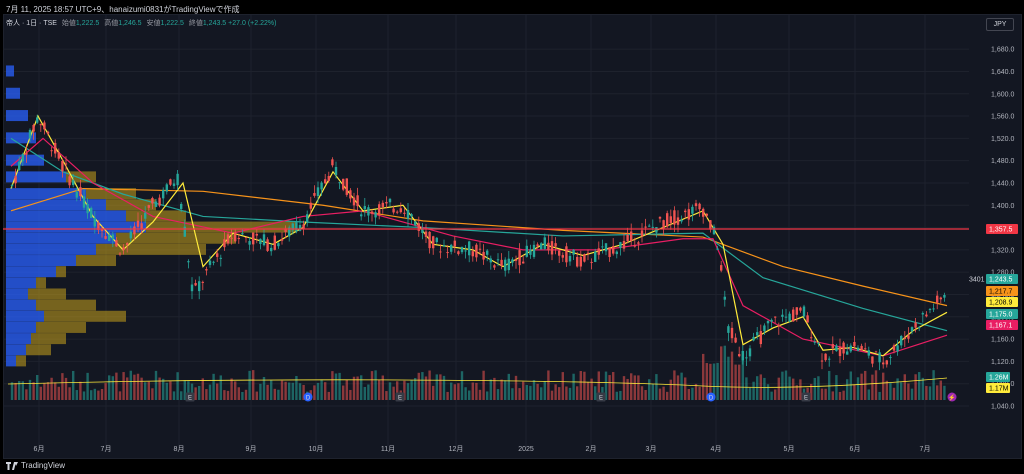 This screenshot has width=1024, height=474. What do you see at coordinates (1000, 24) in the screenshot?
I see `currency-button: JPY` at bounding box center [1000, 24].